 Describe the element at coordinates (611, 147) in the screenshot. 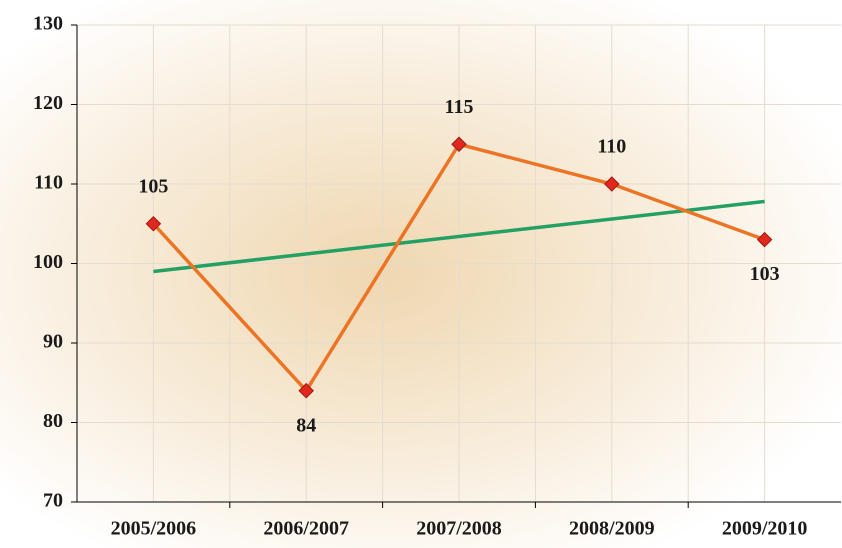

I see `data-label: 110` at that location.